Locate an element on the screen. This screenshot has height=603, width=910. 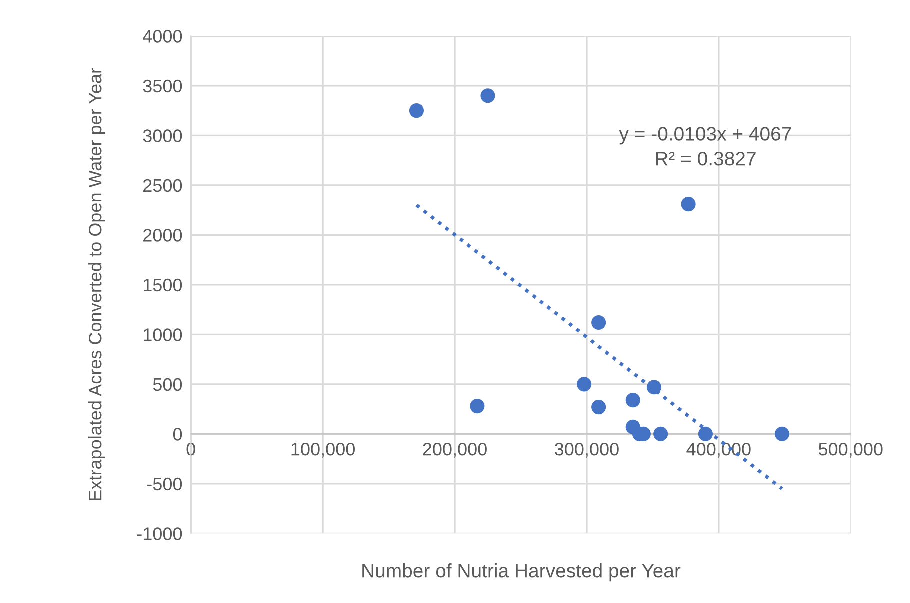
y-tick-label: -500 is located at coordinates (164, 484).